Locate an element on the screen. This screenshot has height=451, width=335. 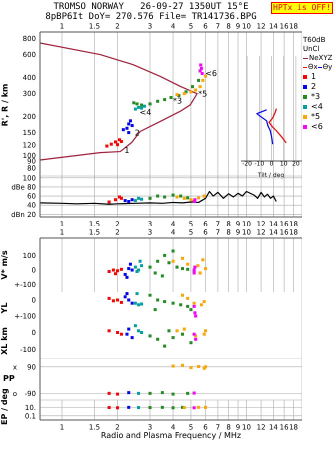
y-axis-title: XL km is located at coordinates (5, 341).